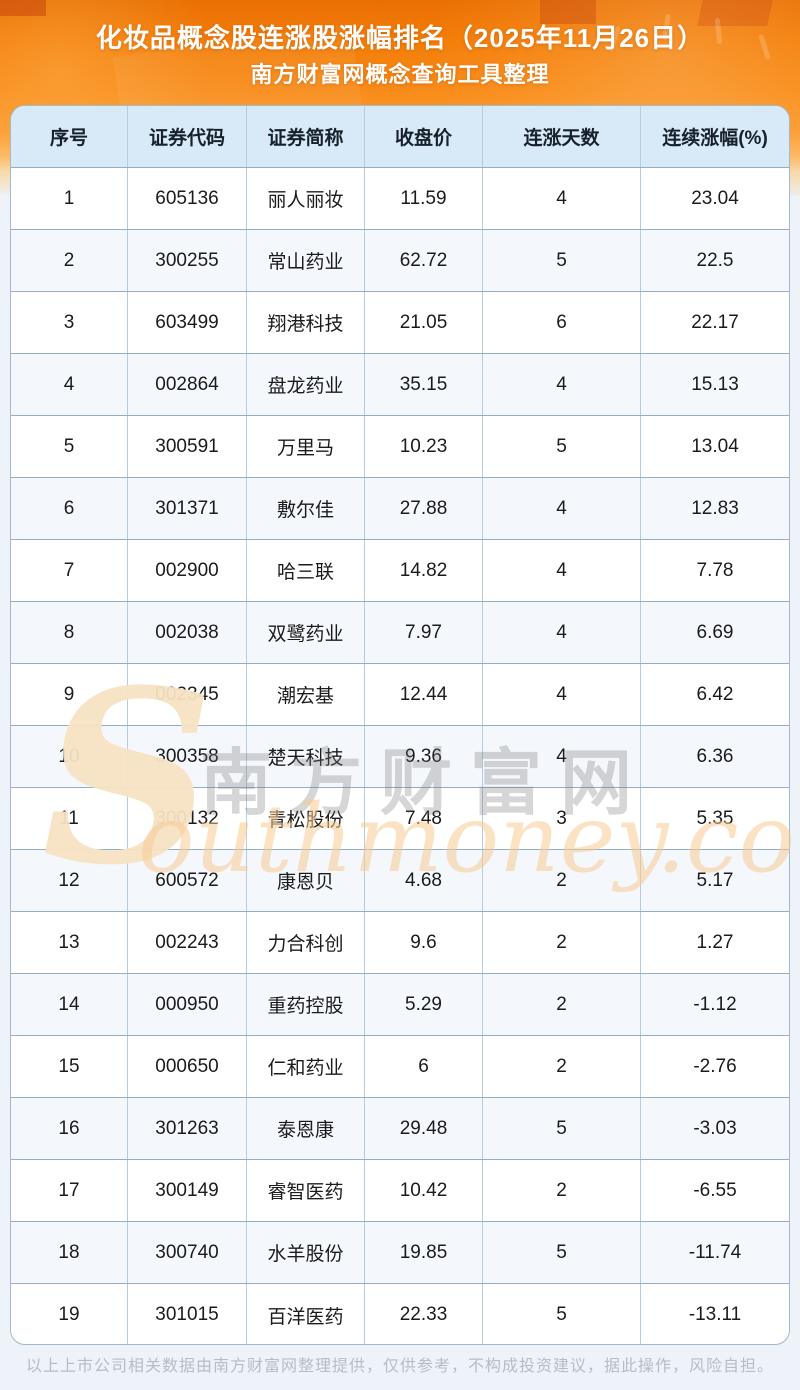 The width and height of the screenshot is (800, 1390). I want to click on cell-rank: 11, so click(69, 818).